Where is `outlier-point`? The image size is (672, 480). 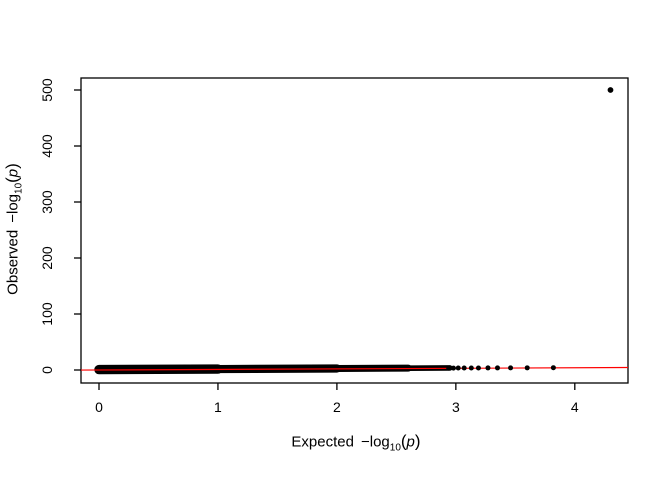
outlier-point is located at coordinates (610, 90).